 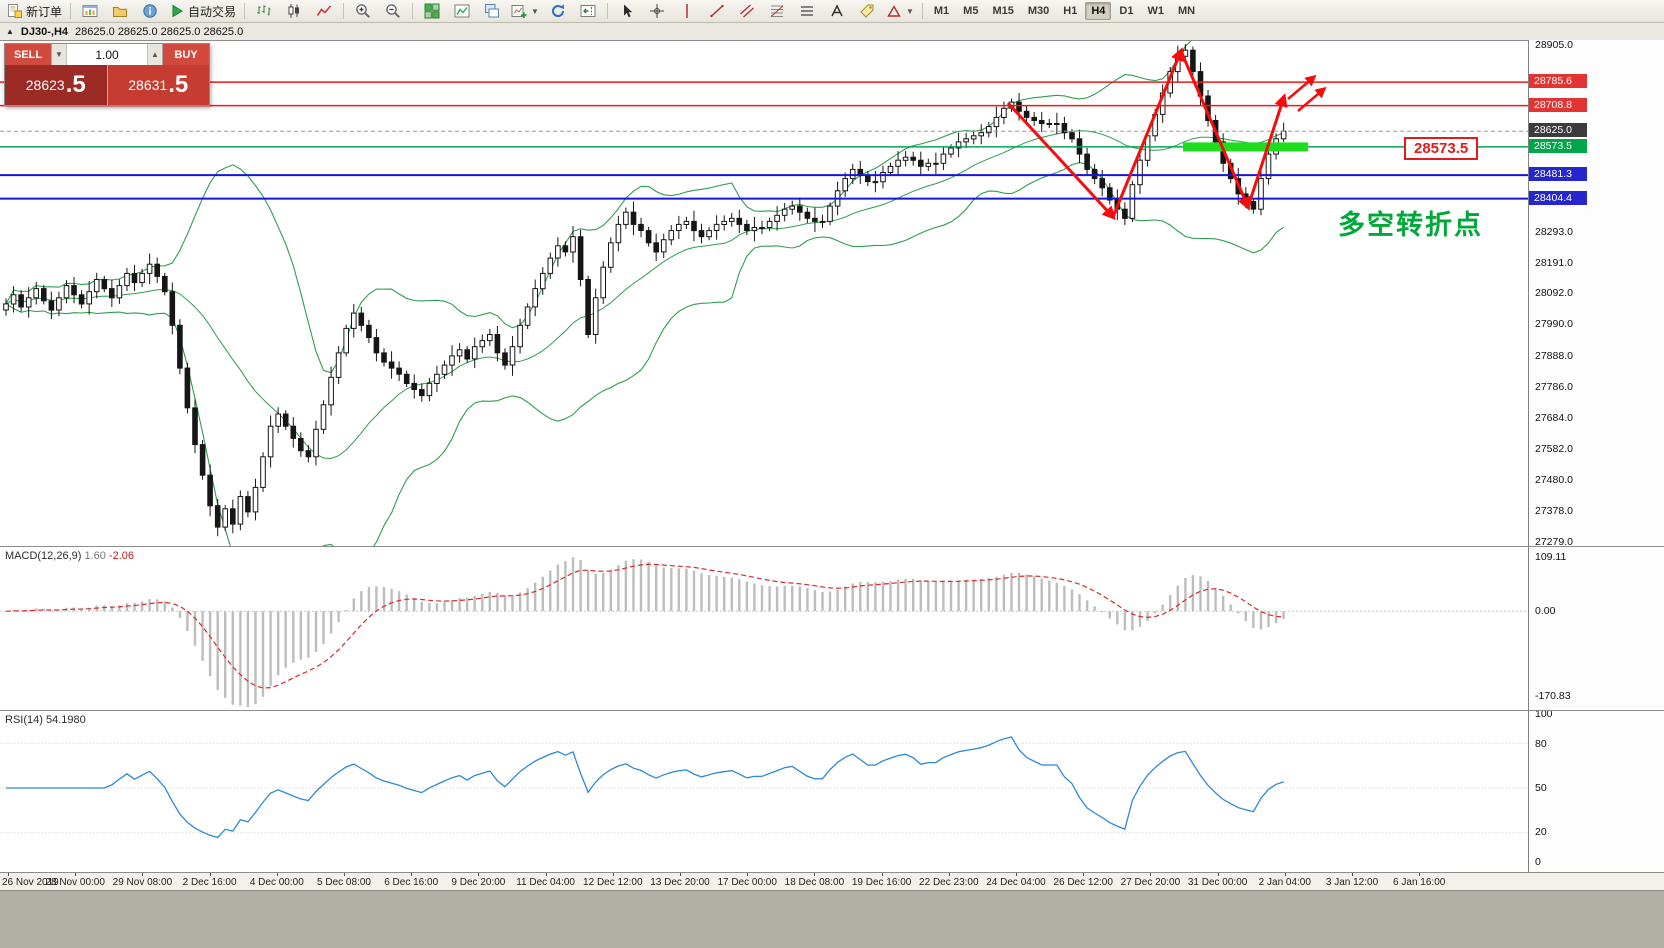 I want to click on line-chart-mode-button, so click(x=324, y=11).